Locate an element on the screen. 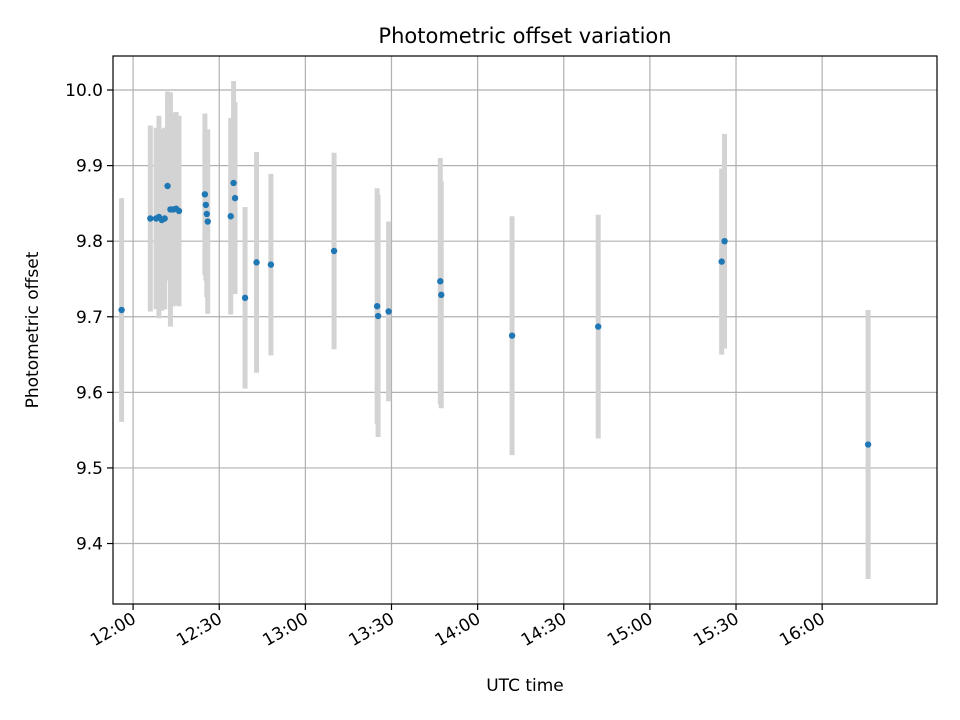 This screenshot has height=720, width=960. y-tick-label: 9.9 is located at coordinates (89, 167).